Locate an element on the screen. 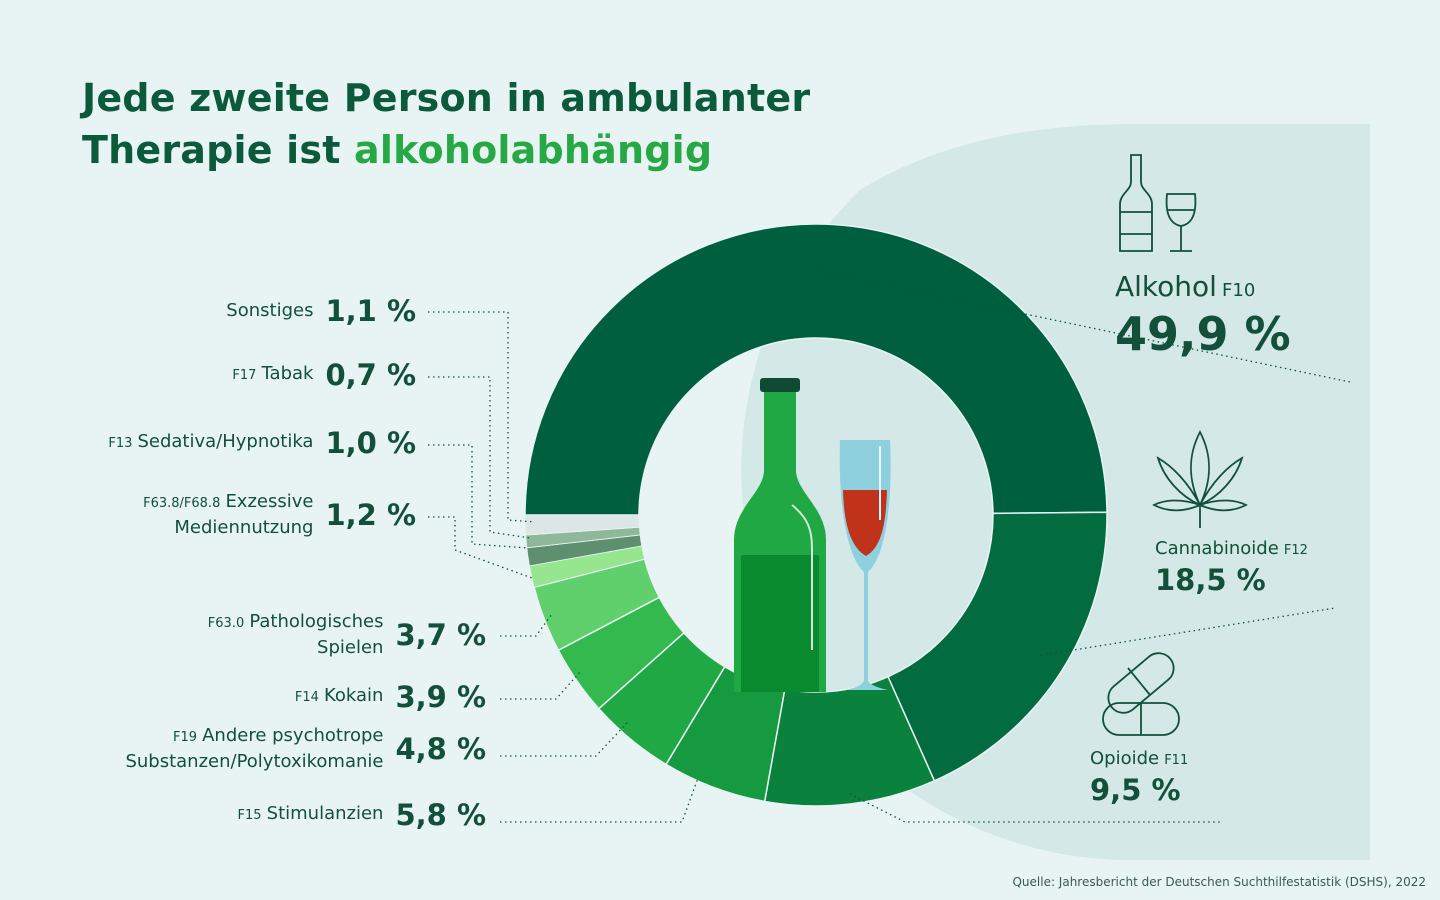 Image resolution: width=1440 pixels, height=900 pixels. label-tabak: F17 Tabak 0,7 % is located at coordinates (324, 375).